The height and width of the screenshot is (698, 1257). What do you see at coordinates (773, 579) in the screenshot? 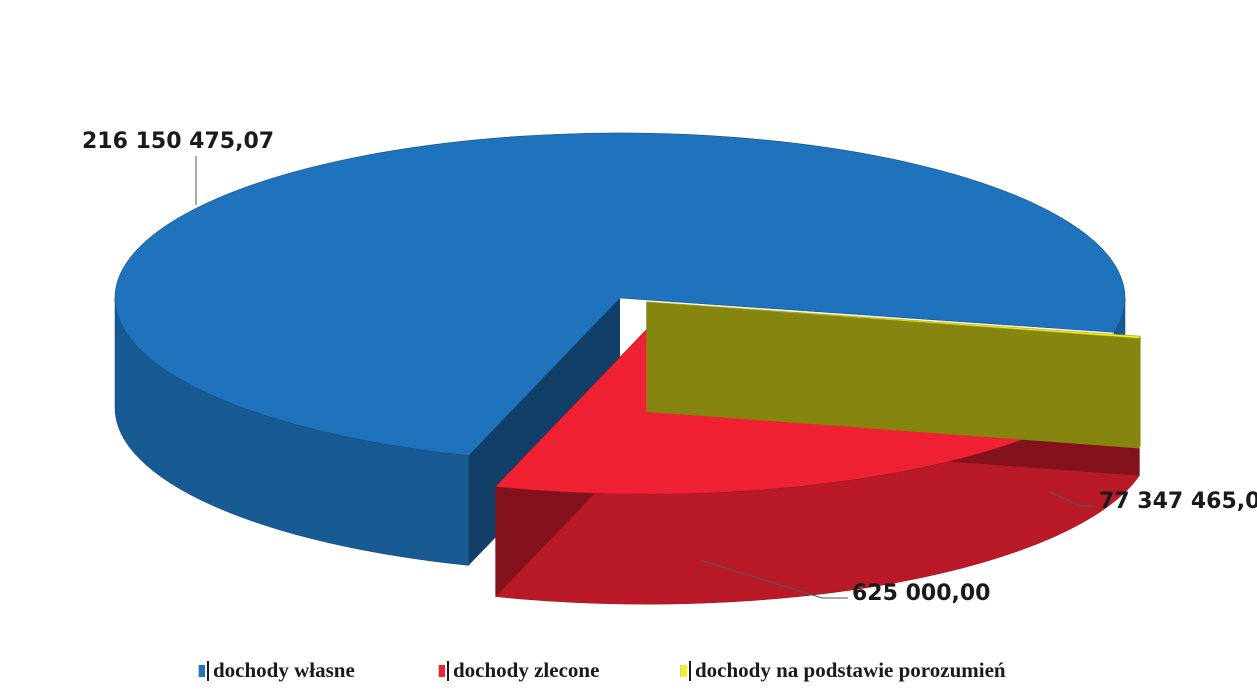
I see `leader-line-agreement` at bounding box center [773, 579].